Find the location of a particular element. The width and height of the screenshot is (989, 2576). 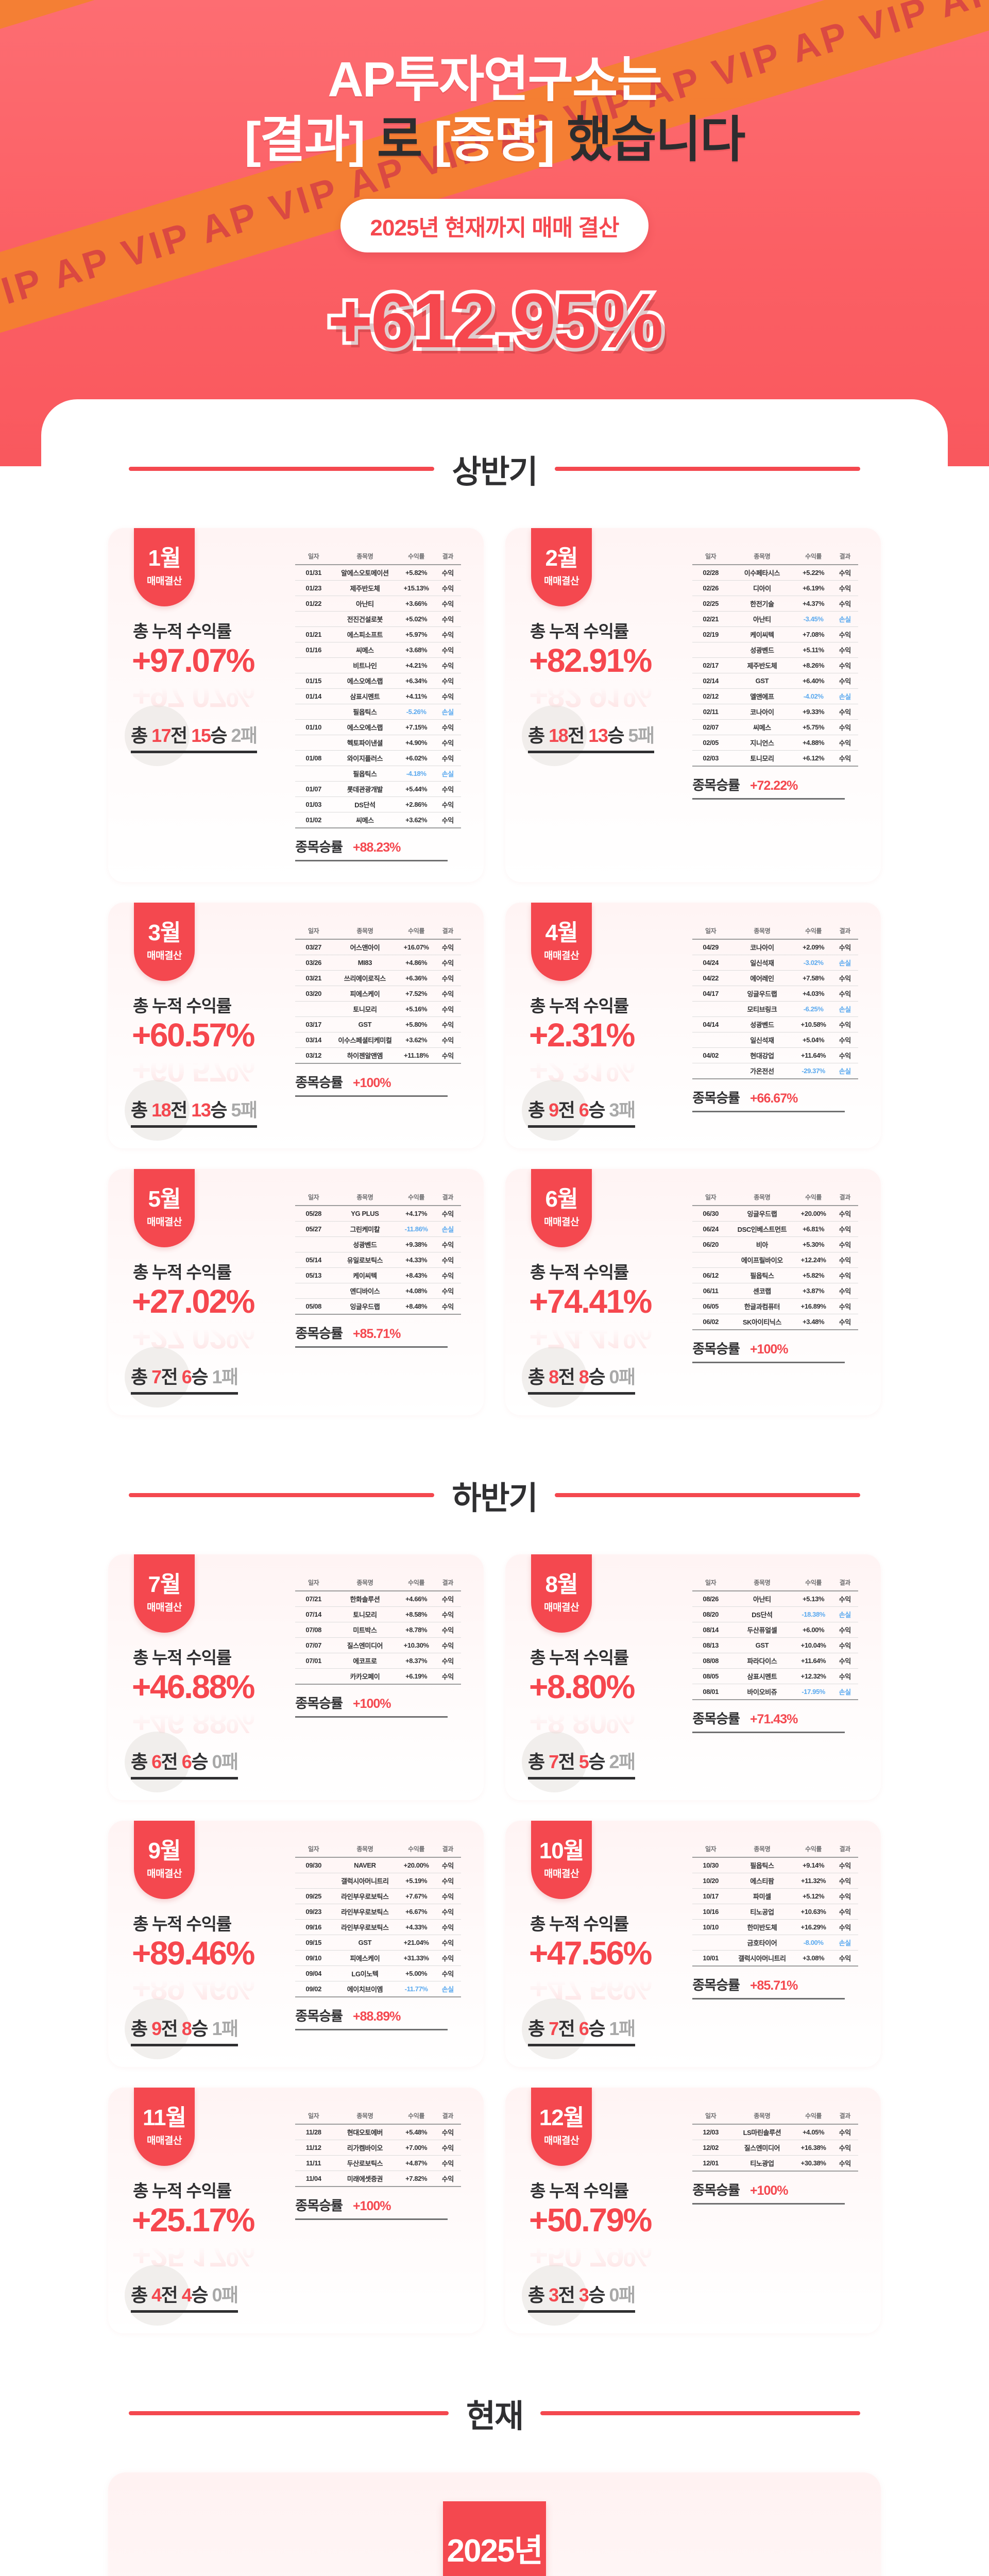

row-return: +4.66% is located at coordinates (416, 1598).